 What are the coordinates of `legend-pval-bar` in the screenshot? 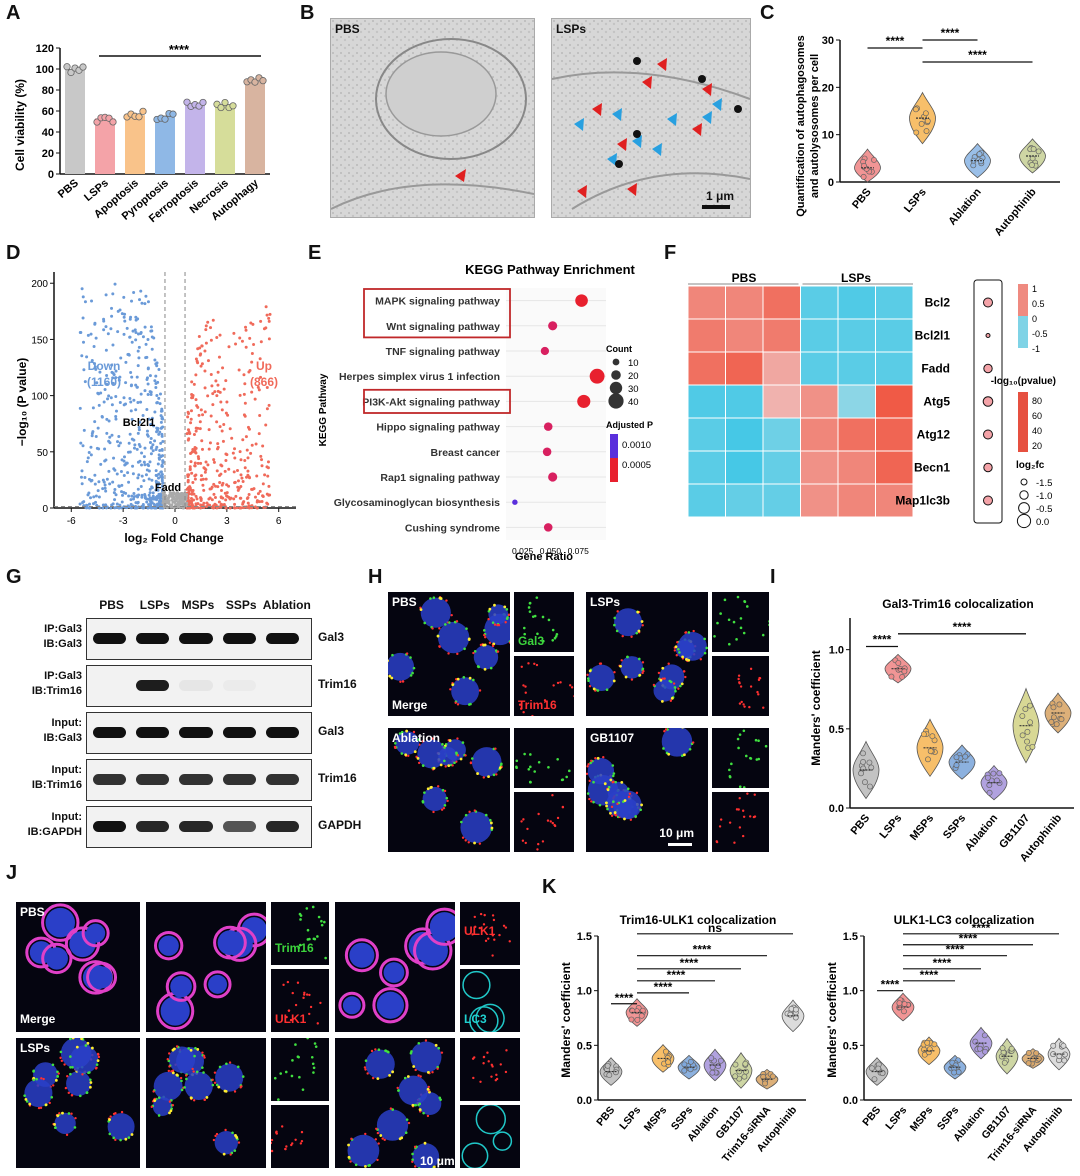 It's located at (1023, 422).